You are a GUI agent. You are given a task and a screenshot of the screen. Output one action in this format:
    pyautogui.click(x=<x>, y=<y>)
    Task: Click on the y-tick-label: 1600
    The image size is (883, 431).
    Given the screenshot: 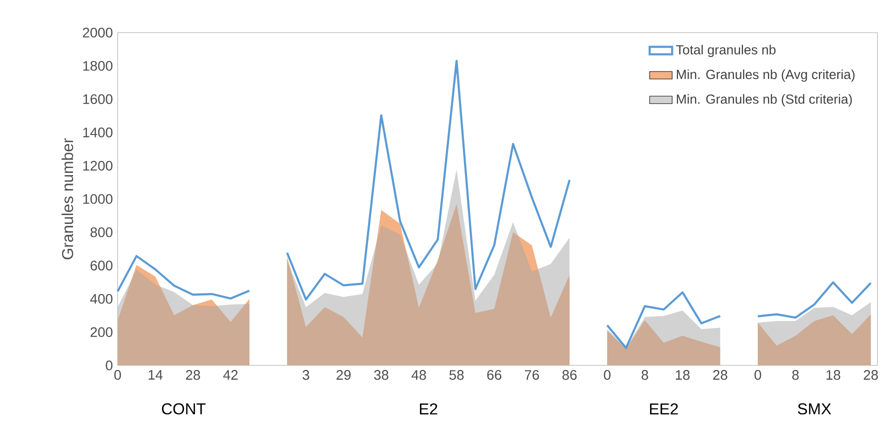 What is the action you would take?
    pyautogui.click(x=97, y=99)
    